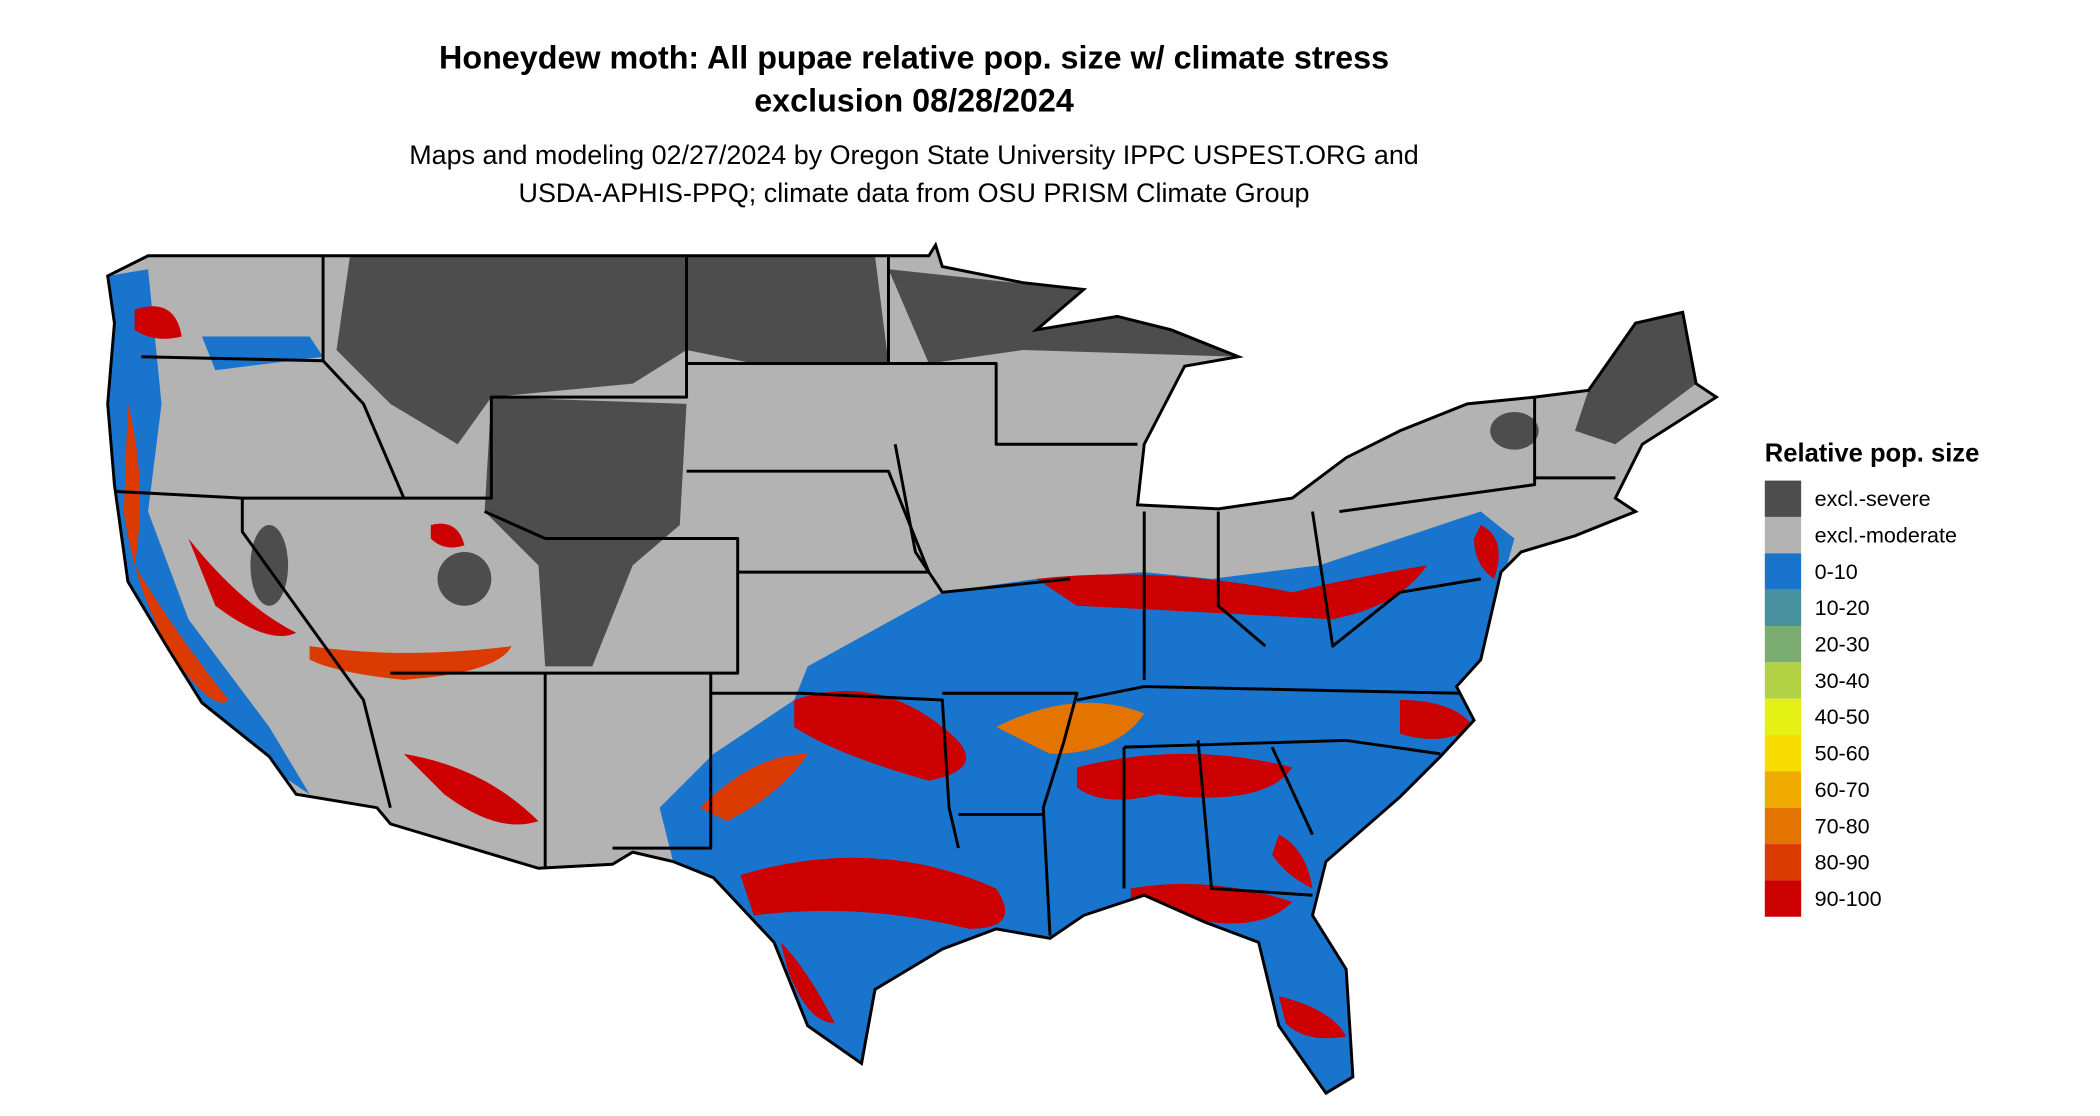 Image resolution: width=2100 pixels, height=1116 pixels. Describe the element at coordinates (1842, 681) in the screenshot. I see `legend-label: 30-40` at that location.